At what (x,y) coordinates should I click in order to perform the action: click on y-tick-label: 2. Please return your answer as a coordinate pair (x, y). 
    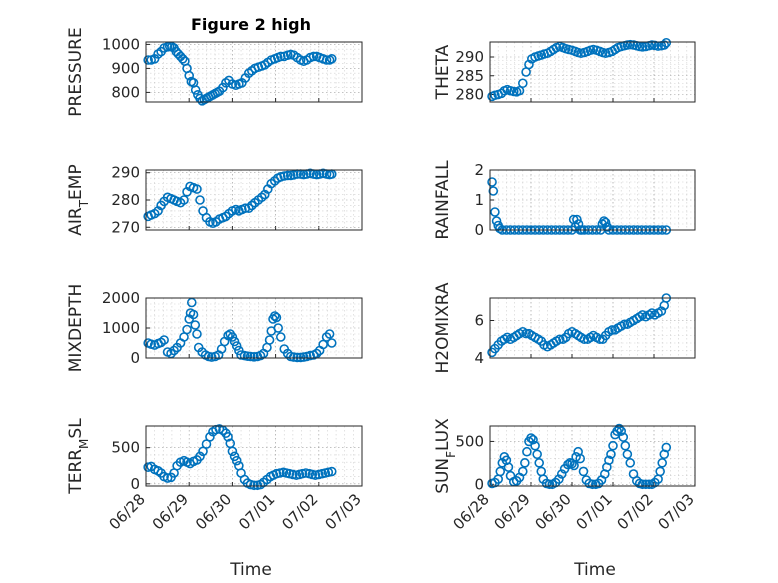
    Looking at the image, I should click on (479, 170).